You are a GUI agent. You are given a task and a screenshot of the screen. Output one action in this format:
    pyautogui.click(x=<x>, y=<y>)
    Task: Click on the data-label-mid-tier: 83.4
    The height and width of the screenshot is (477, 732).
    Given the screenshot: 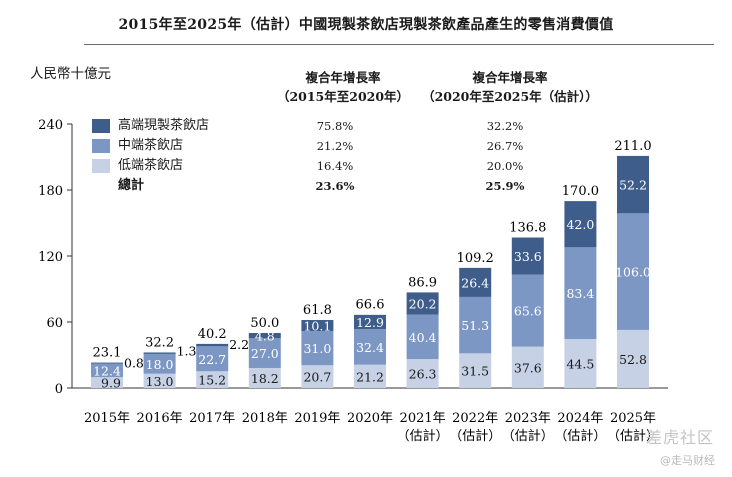 What is the action you would take?
    pyautogui.click(x=580, y=293)
    